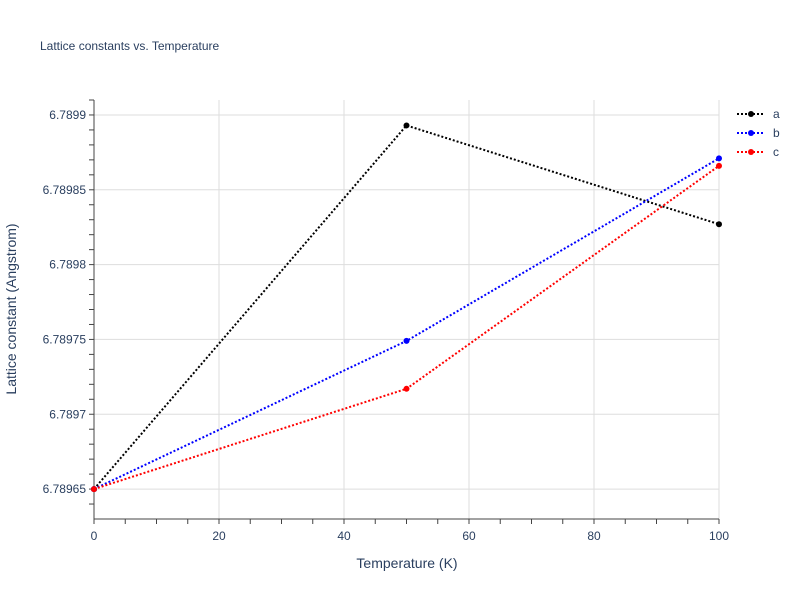  What do you see at coordinates (130, 46) in the screenshot?
I see `chart-title: Lattice constants vs. Temperature` at bounding box center [130, 46].